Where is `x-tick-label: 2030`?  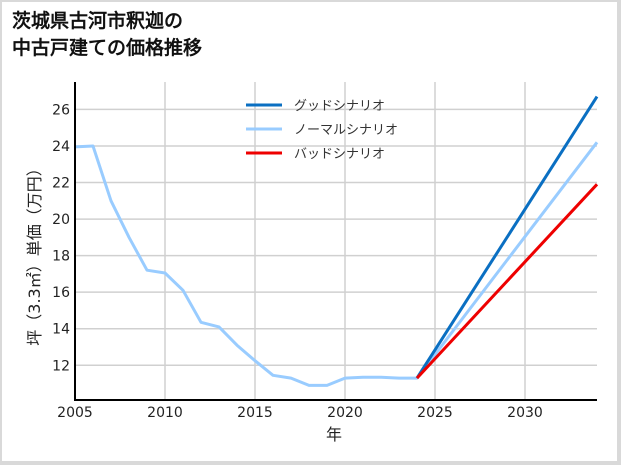 x-tick-label: 2030 is located at coordinates (525, 413).